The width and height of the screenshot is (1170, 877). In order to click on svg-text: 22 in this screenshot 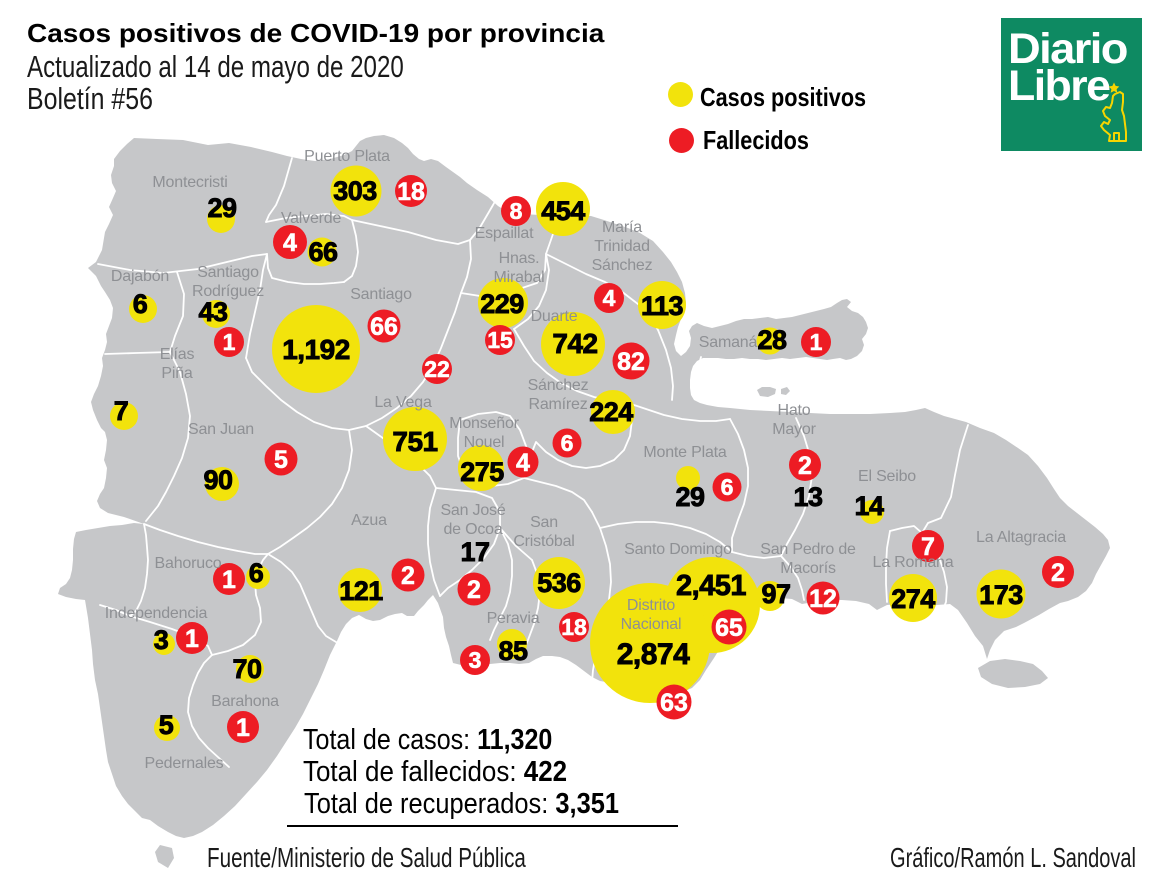, I will do `click(437, 369)`.